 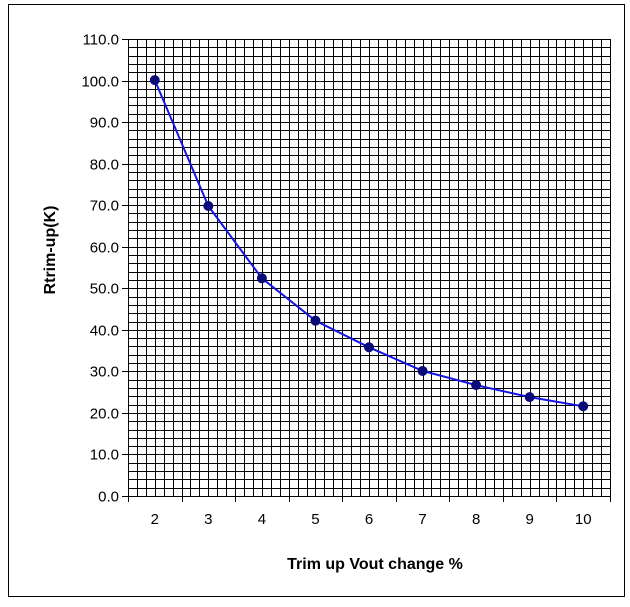 I want to click on x-tick-label: 4, so click(x=262, y=519).